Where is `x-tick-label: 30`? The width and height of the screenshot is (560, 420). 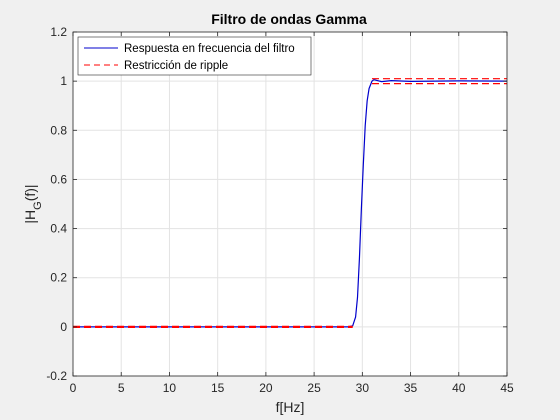
x-tick-label: 30 is located at coordinates (363, 388).